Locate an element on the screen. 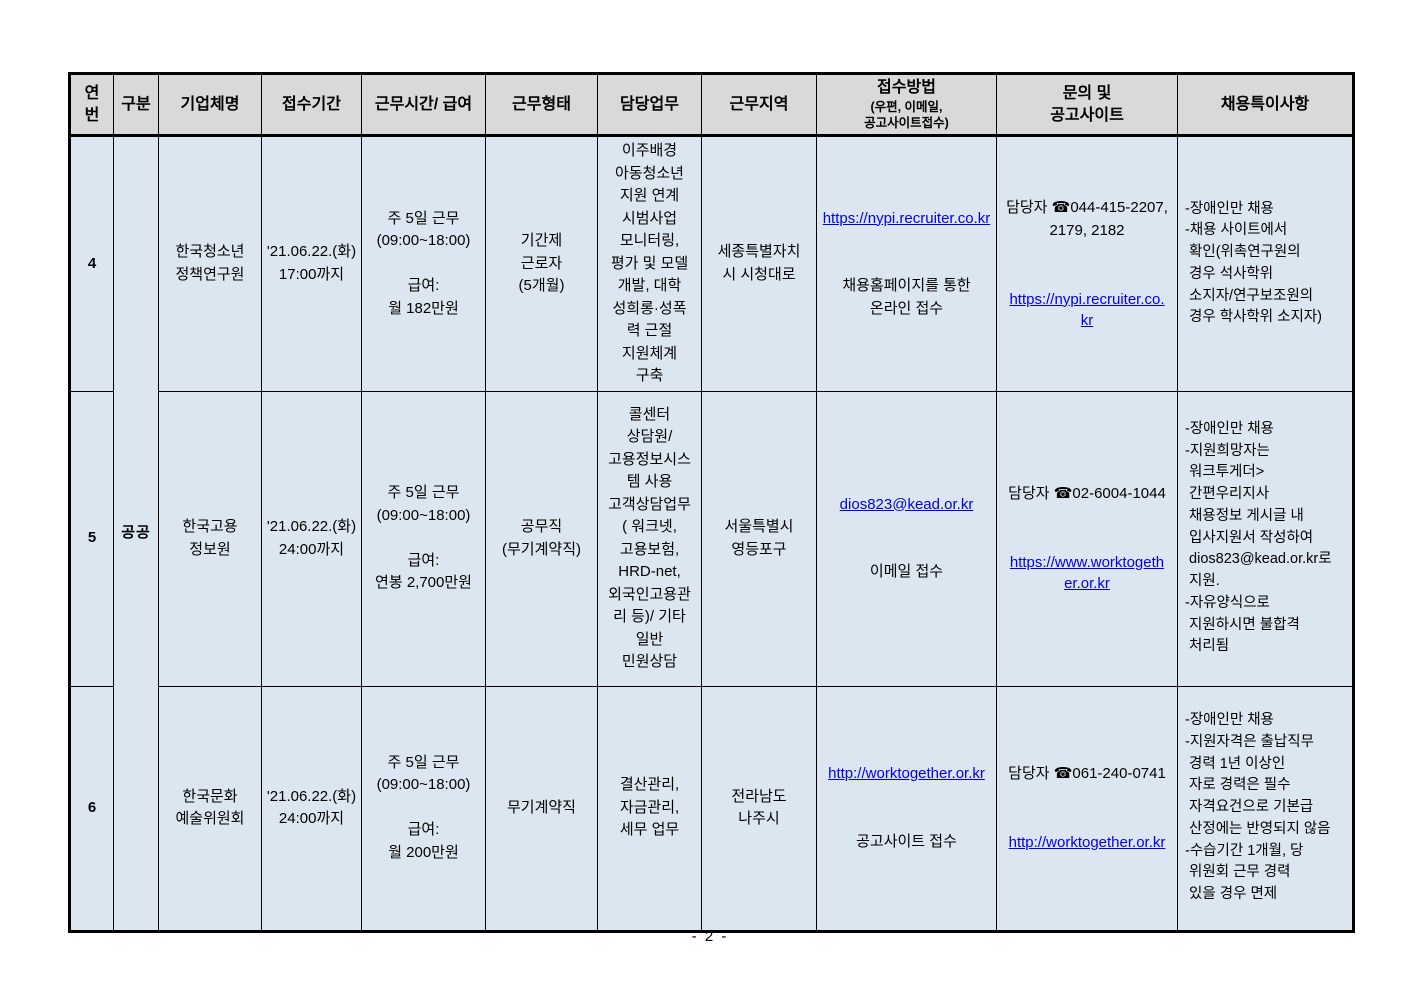 This screenshot has height=992, width=1403. cell-company: 한국고용 정보원 is located at coordinates (210, 538).